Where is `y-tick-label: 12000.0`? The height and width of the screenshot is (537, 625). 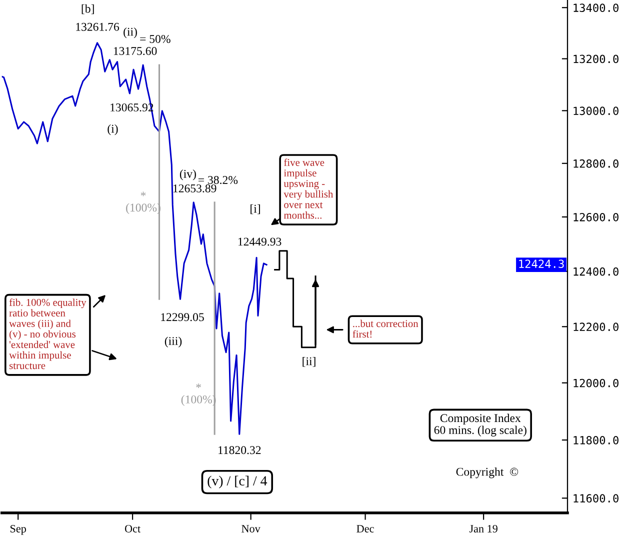
y-tick-label: 12000.0 is located at coordinates (596, 383).